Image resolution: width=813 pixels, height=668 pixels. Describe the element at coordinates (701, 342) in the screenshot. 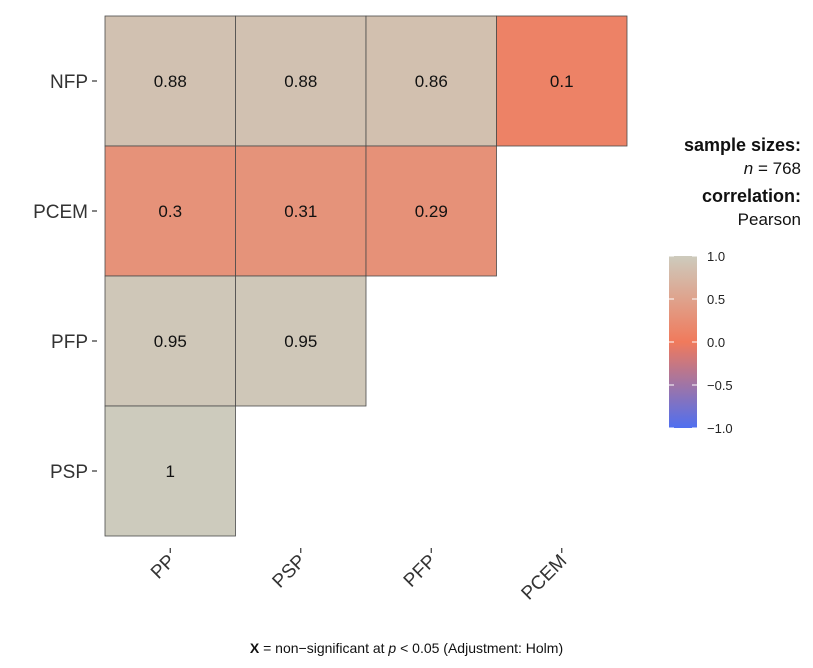

I see `color-legend: 1.0 0.5 0.0 −0.5 −1.0` at that location.